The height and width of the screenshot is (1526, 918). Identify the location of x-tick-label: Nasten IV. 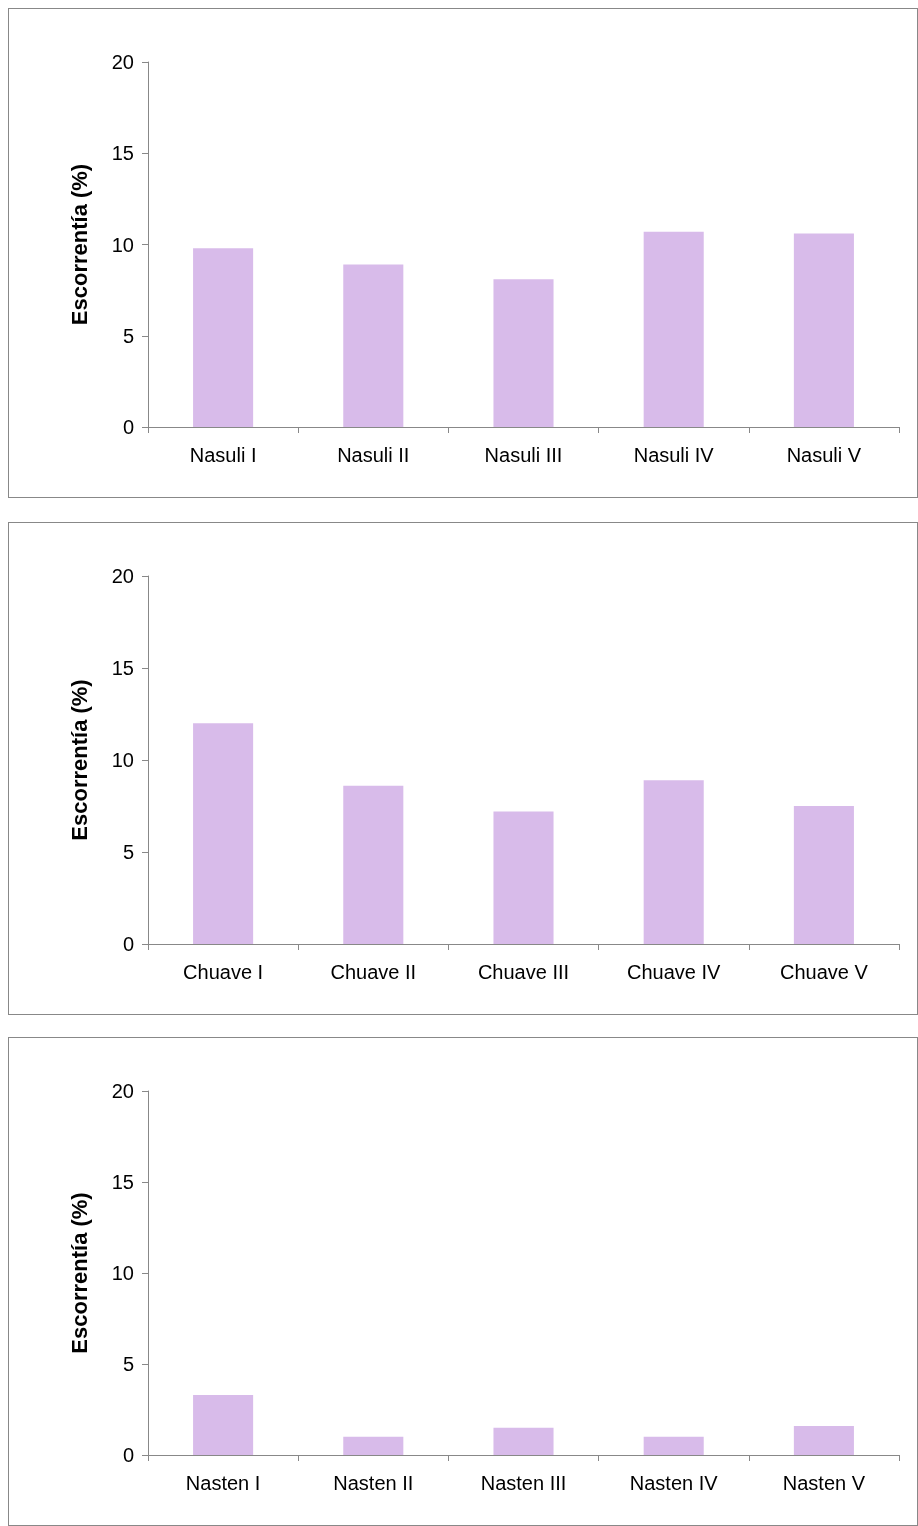
(674, 1483).